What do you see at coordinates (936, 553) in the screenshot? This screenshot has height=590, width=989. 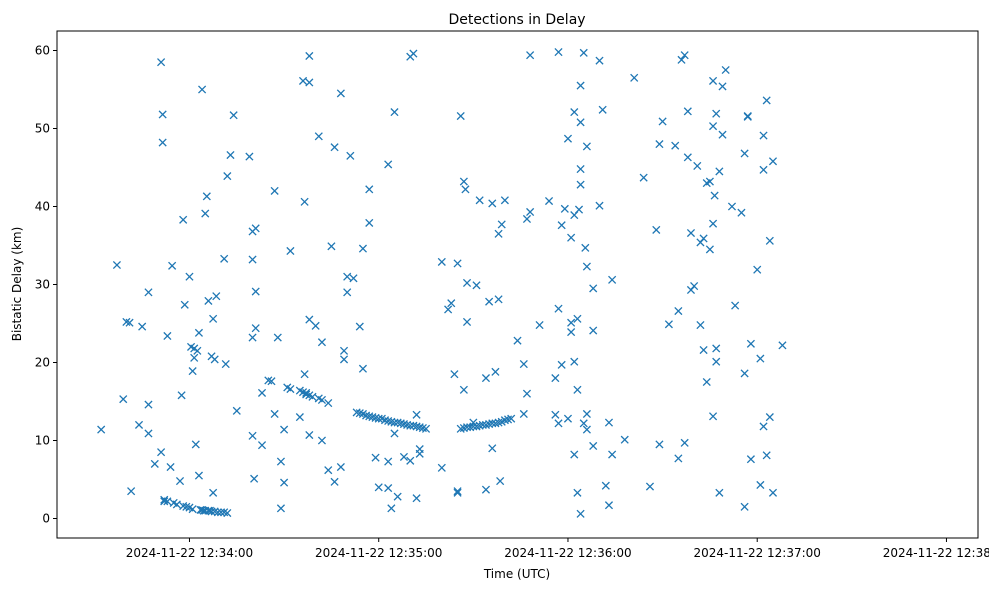 I see `x-tick-label: 2024-11-22 12:38:00` at bounding box center [936, 553].